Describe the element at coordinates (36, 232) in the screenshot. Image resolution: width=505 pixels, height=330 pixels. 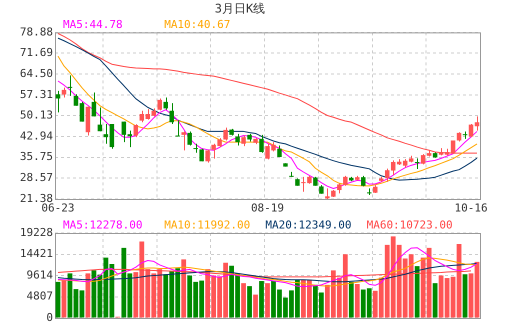
I see `y-tick-label: 19228` at that location.